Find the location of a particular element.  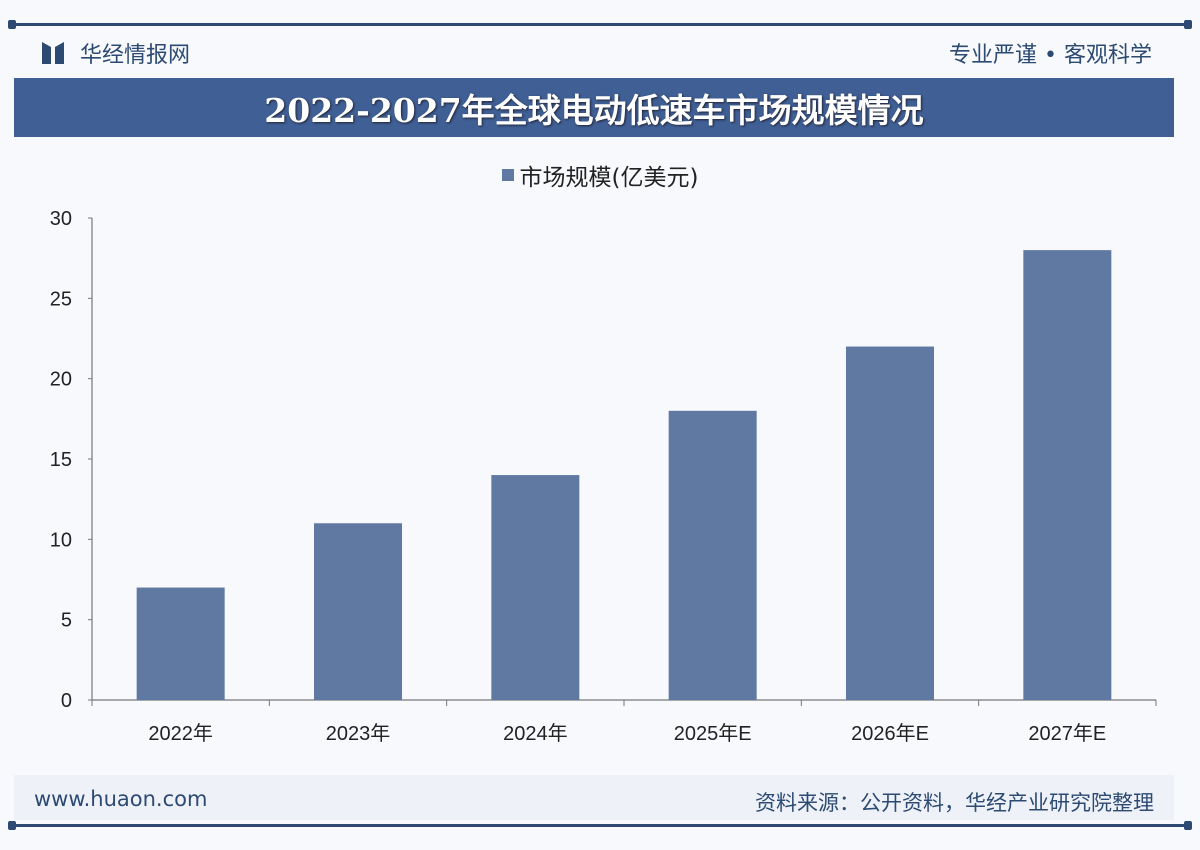

y-tick-label: 20 is located at coordinates (61, 380).